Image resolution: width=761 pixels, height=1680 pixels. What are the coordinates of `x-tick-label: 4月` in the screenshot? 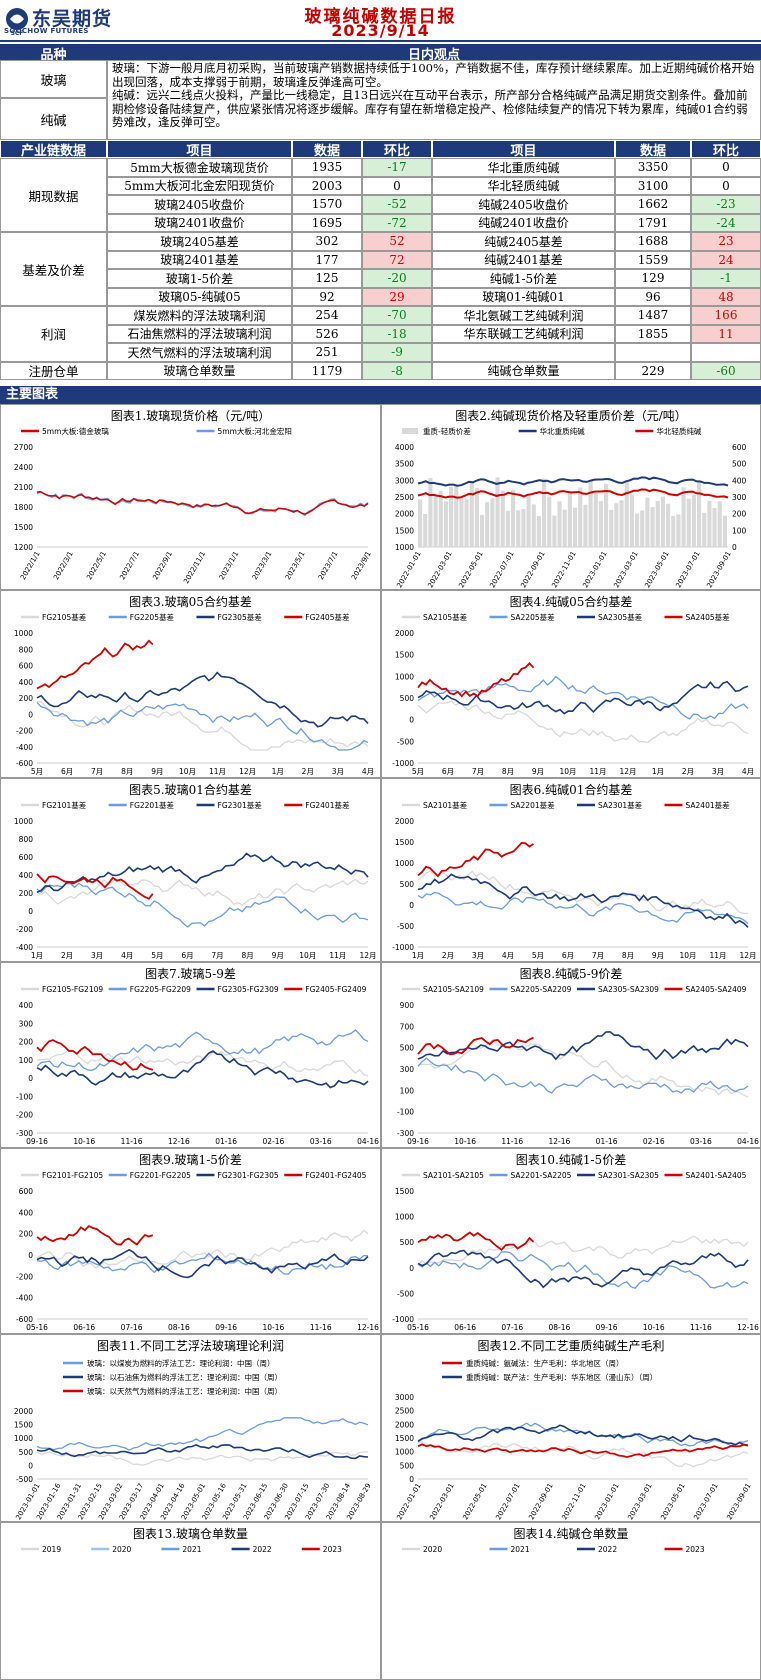 It's located at (368, 771).